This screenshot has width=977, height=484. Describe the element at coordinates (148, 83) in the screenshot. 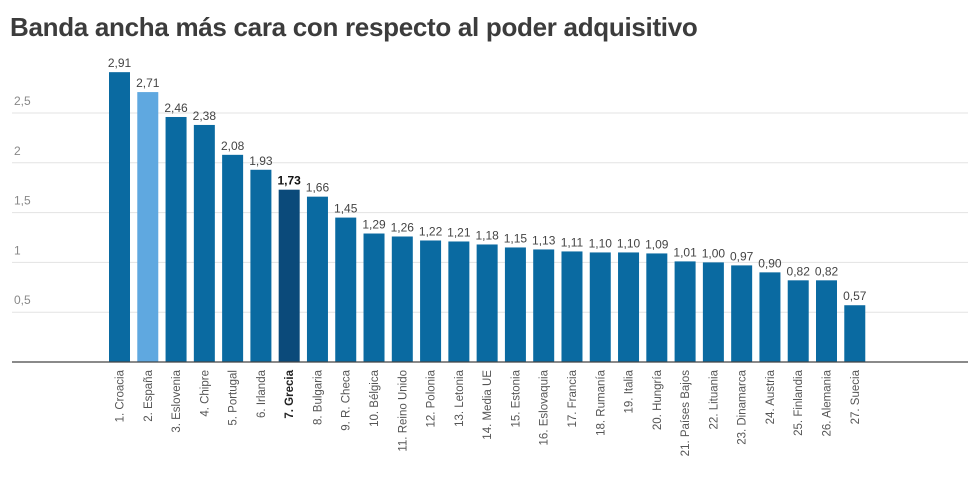

I see `value-label: 2,71` at that location.